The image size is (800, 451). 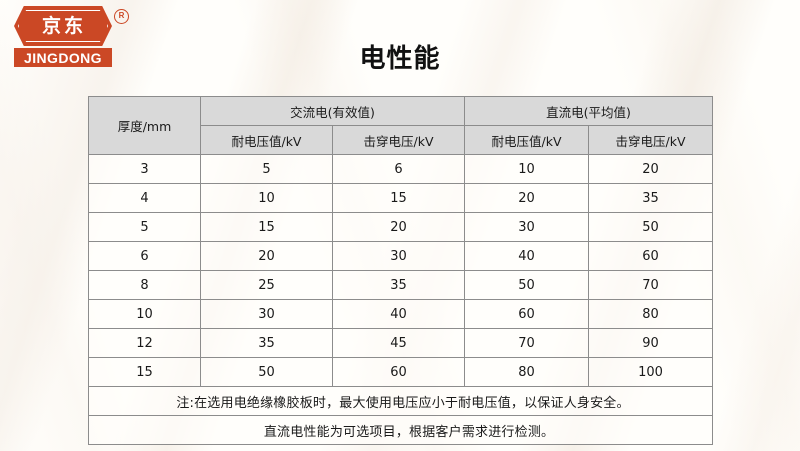 What do you see at coordinates (651, 198) in the screenshot?
I see `cell-dc-breakdown: 35` at bounding box center [651, 198].